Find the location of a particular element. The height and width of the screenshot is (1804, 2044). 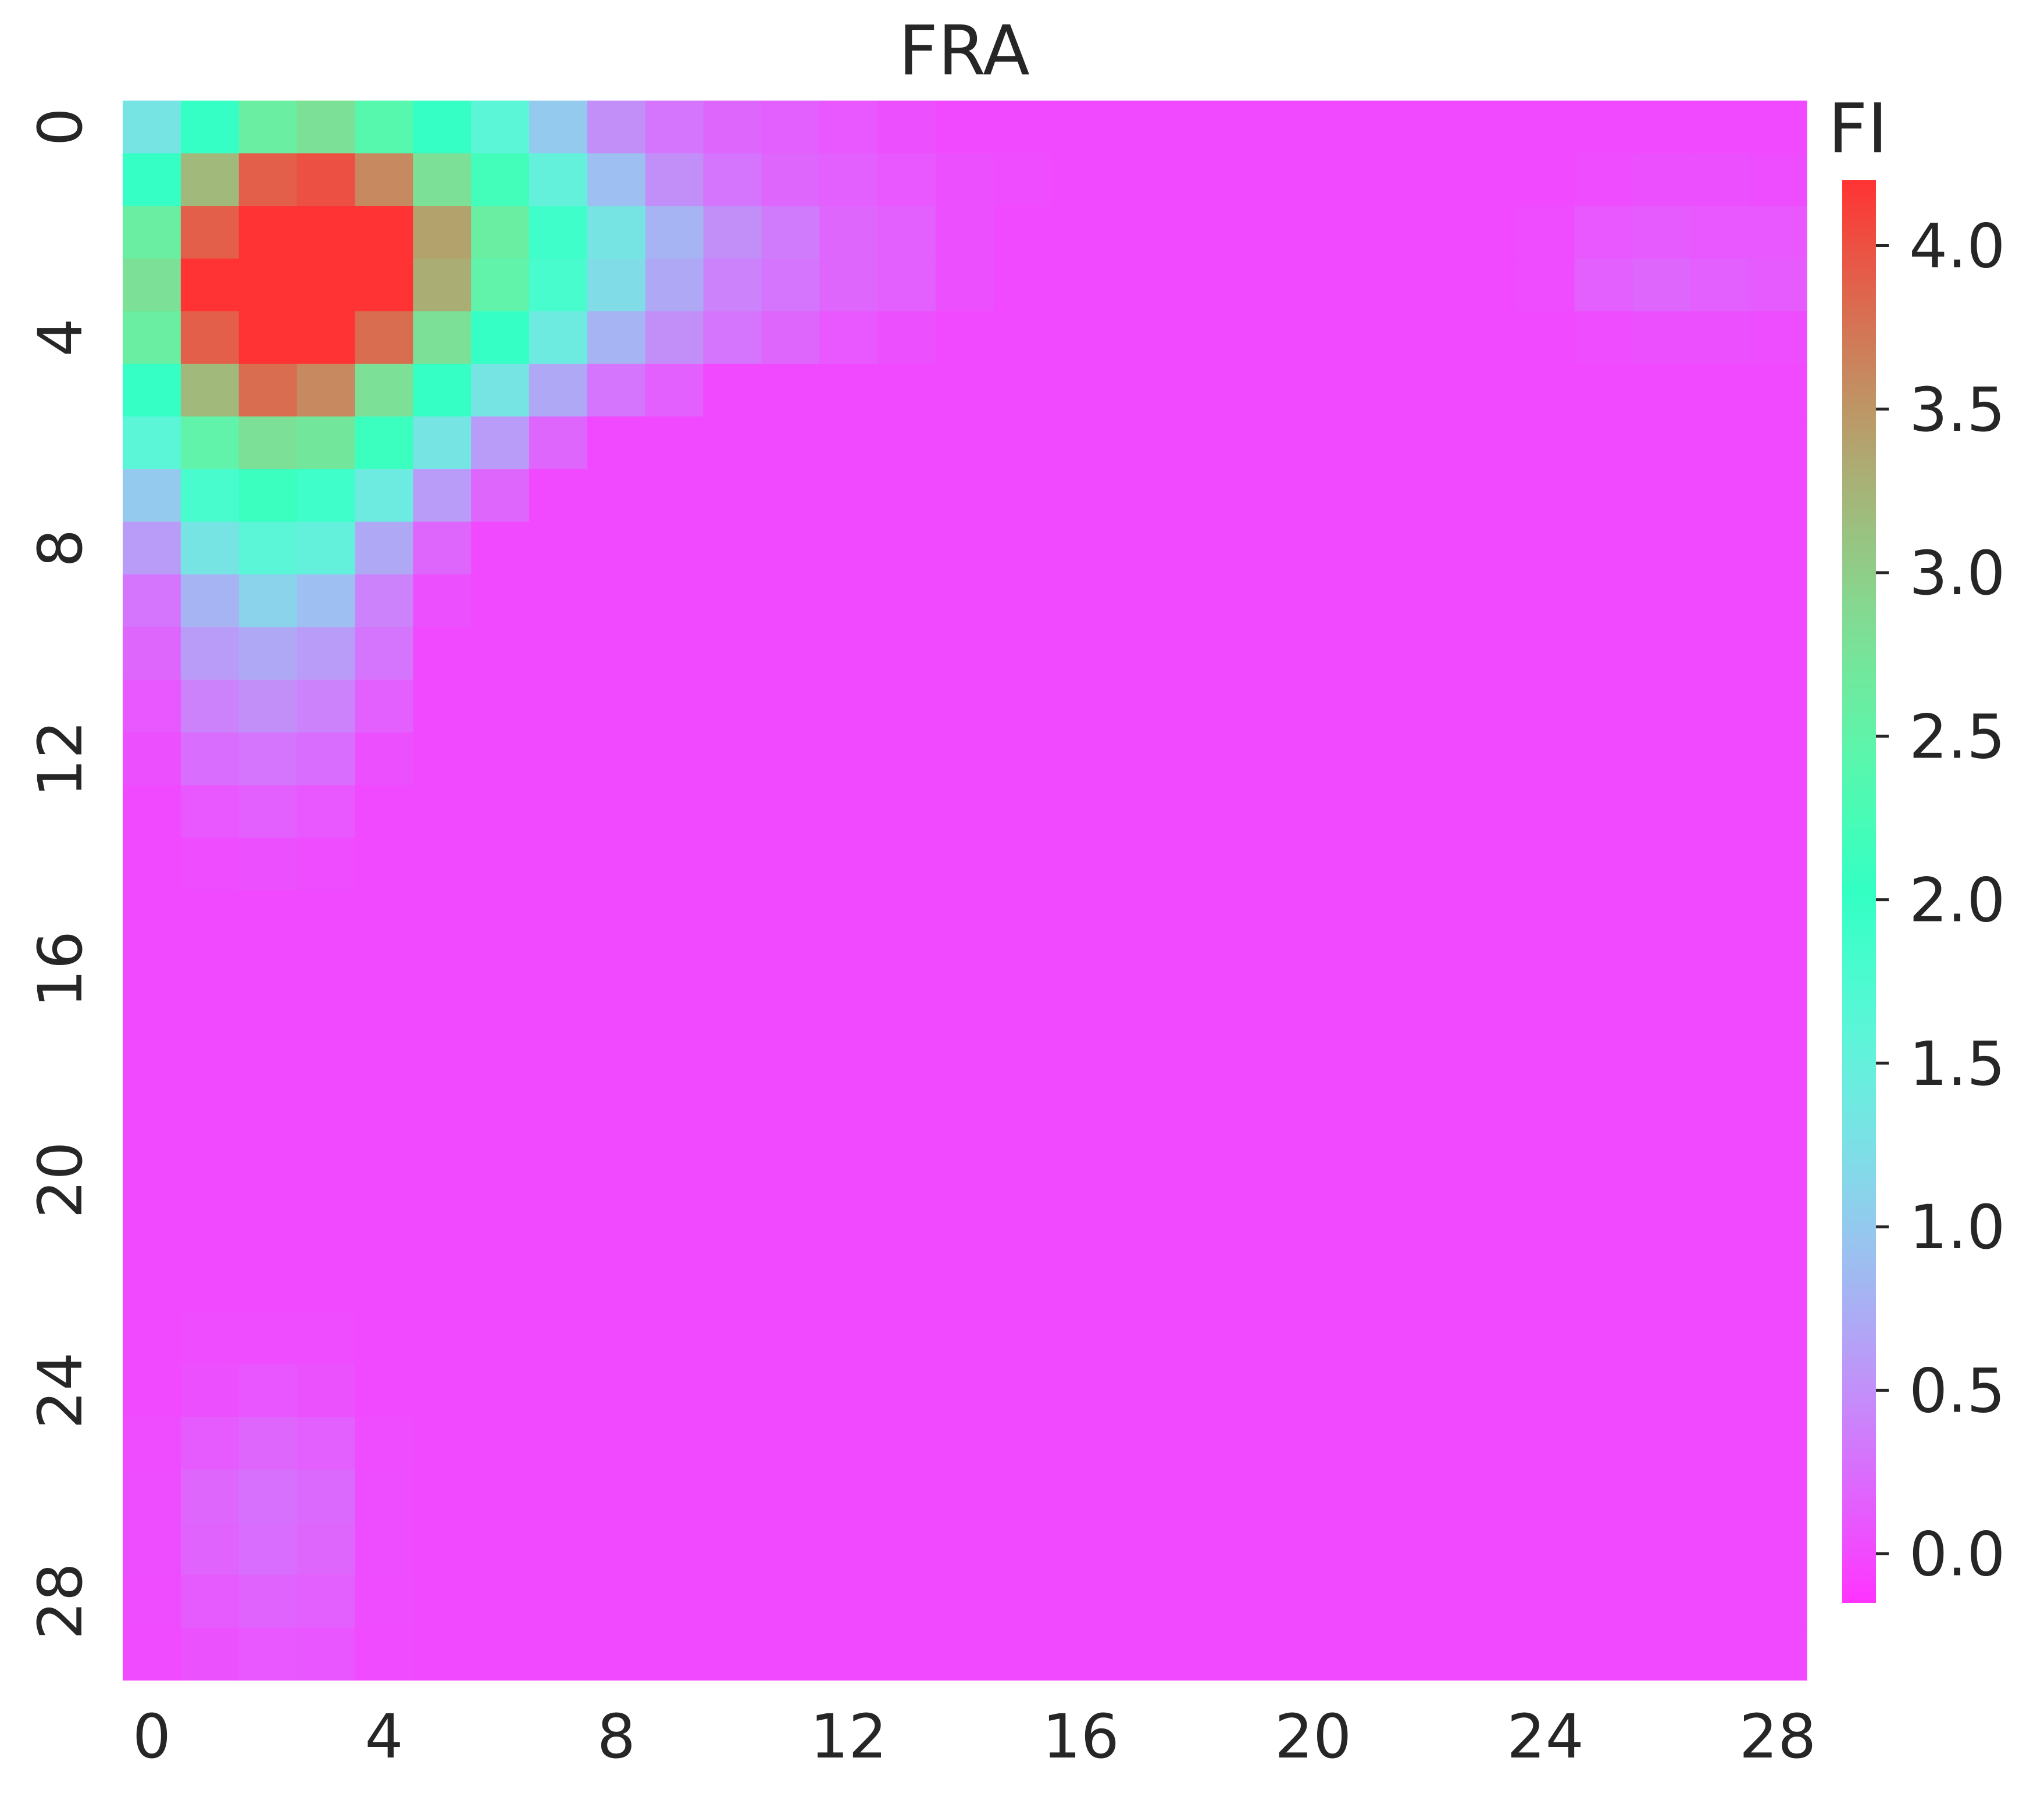

colorbar-tick-label: 1.0 is located at coordinates (1957, 1227).